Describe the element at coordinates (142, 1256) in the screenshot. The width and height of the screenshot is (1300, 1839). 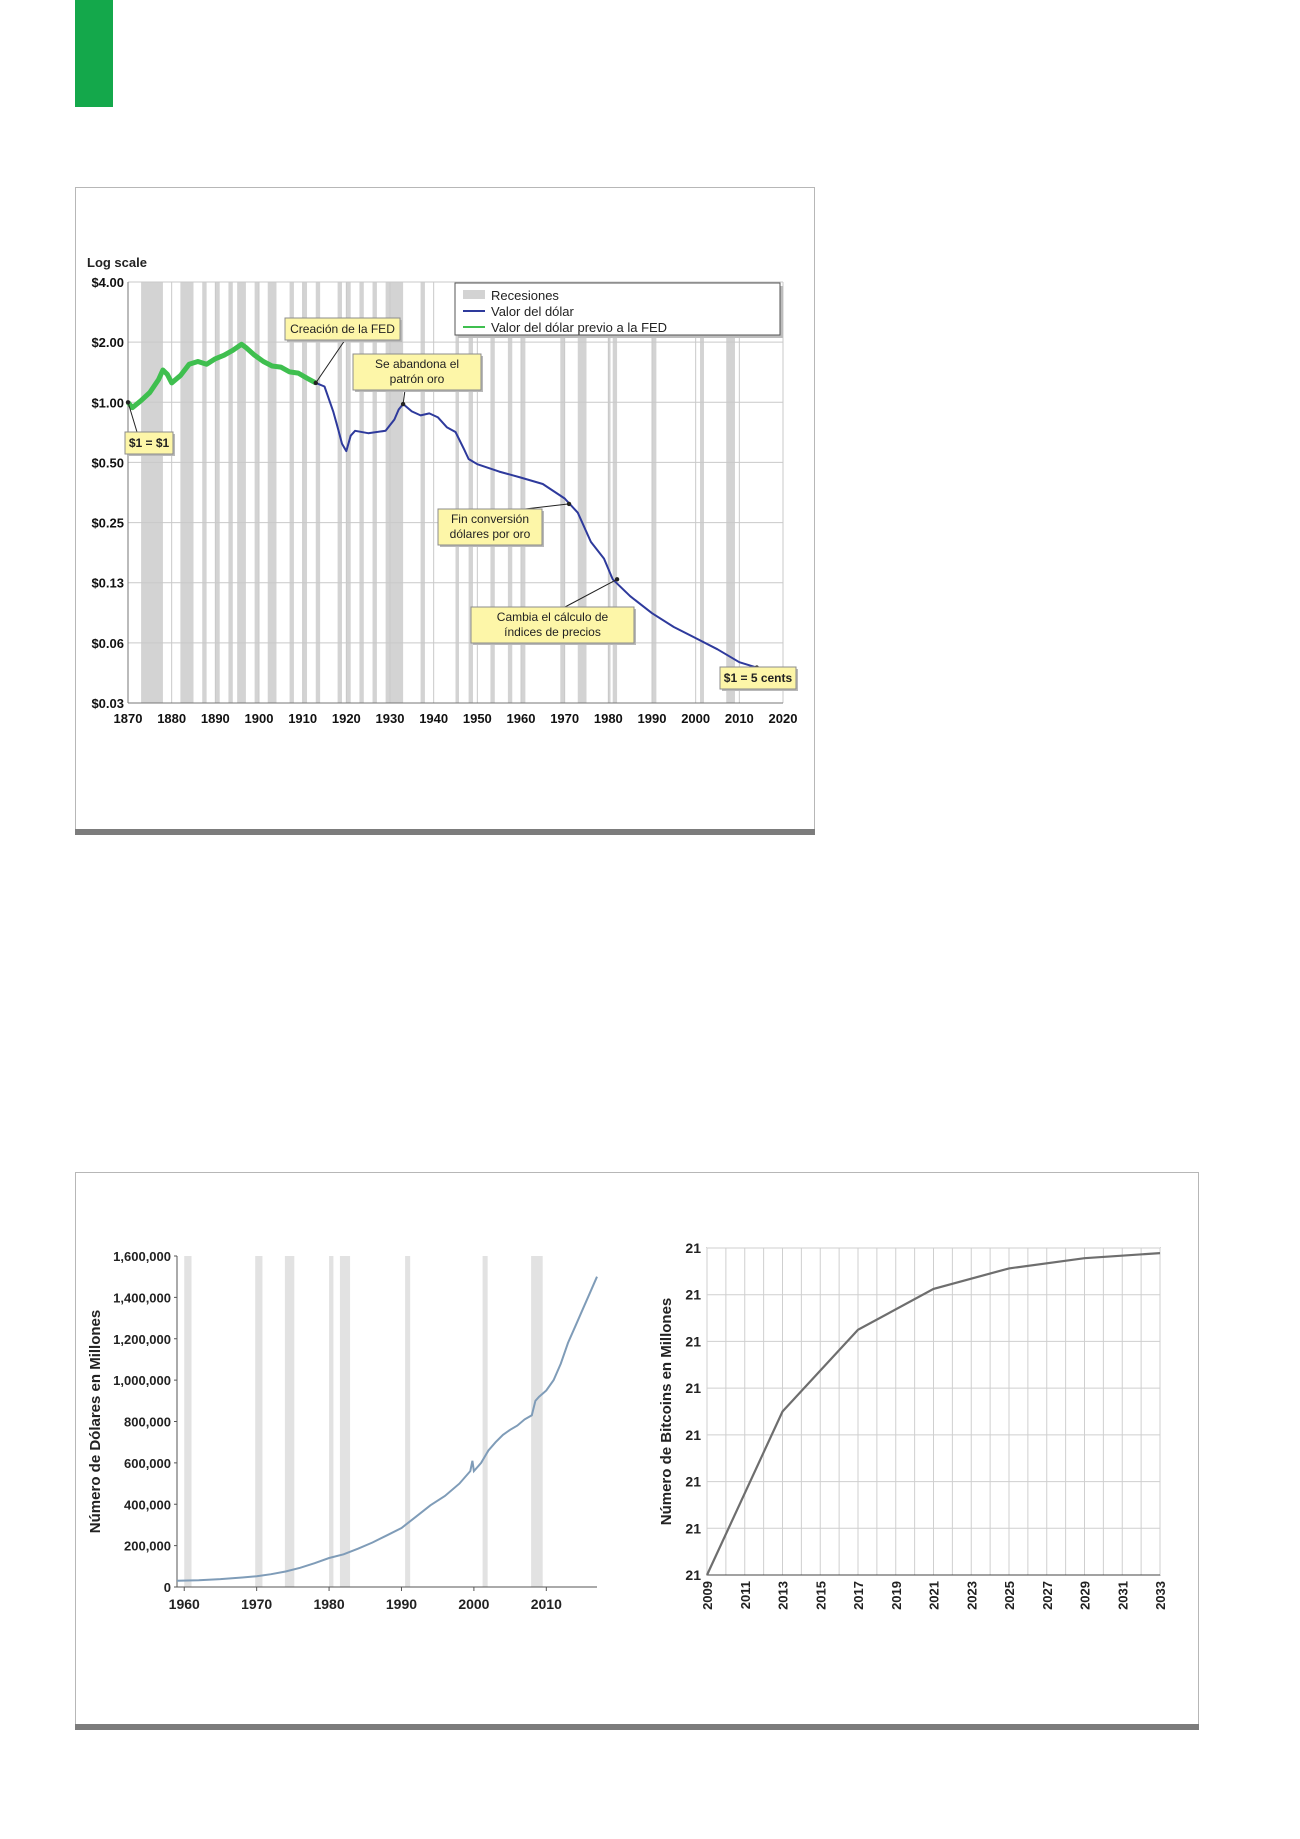
I see `y-tick-label: 1,600,000` at that location.